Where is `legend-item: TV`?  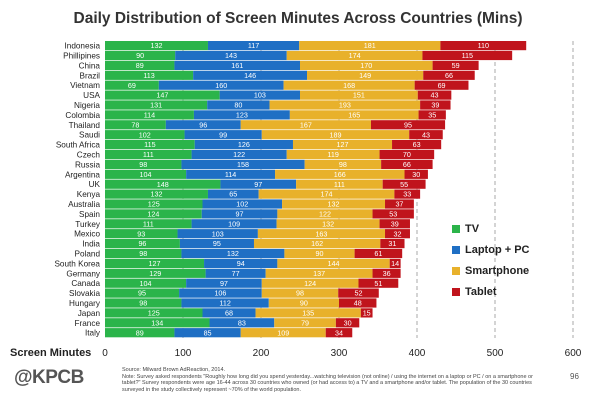 legend-item: TV is located at coordinates (490, 228).